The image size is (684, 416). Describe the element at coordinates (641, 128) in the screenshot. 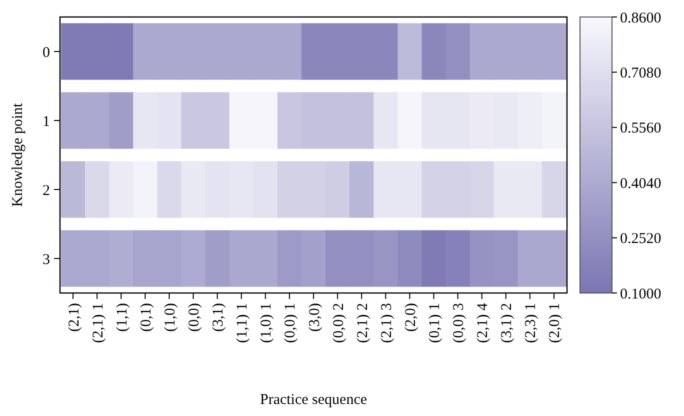

I see `color-bar-label: 0.5560` at that location.